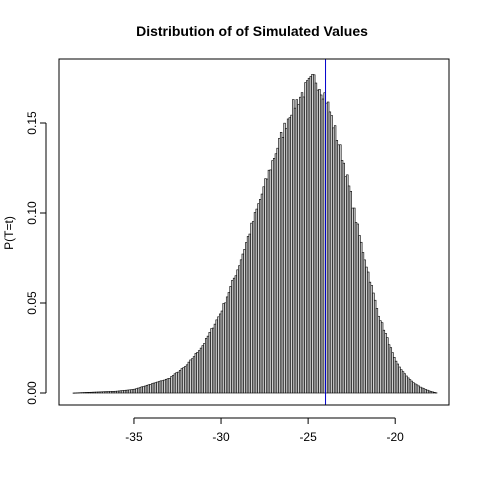 This screenshot has height=480, width=480. What do you see at coordinates (308, 437) in the screenshot?
I see `x-tick-label: -25` at bounding box center [308, 437].